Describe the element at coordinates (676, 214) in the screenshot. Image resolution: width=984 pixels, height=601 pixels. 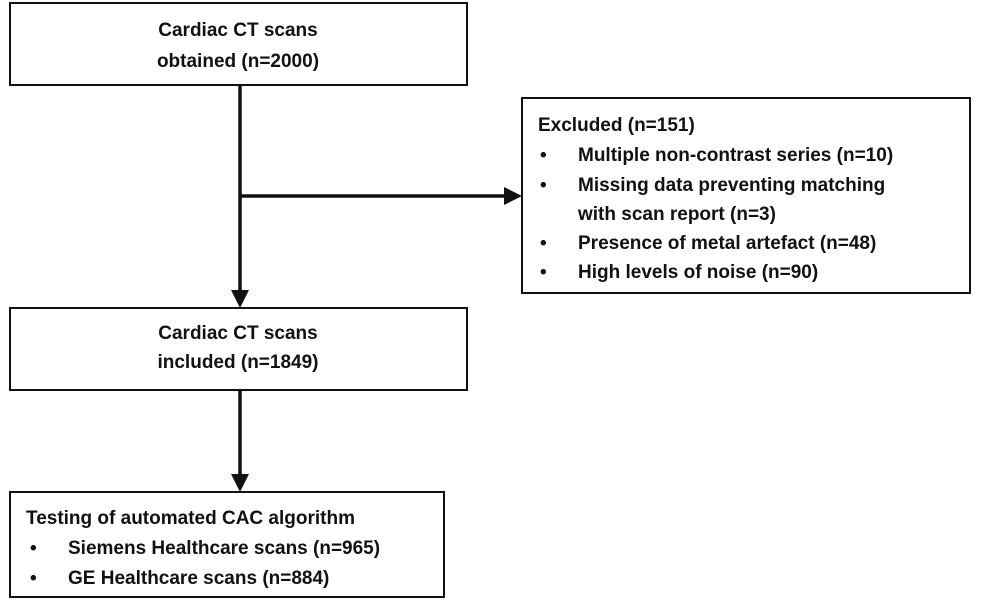
I see `node-item: with scan report (n=3)` at that location.